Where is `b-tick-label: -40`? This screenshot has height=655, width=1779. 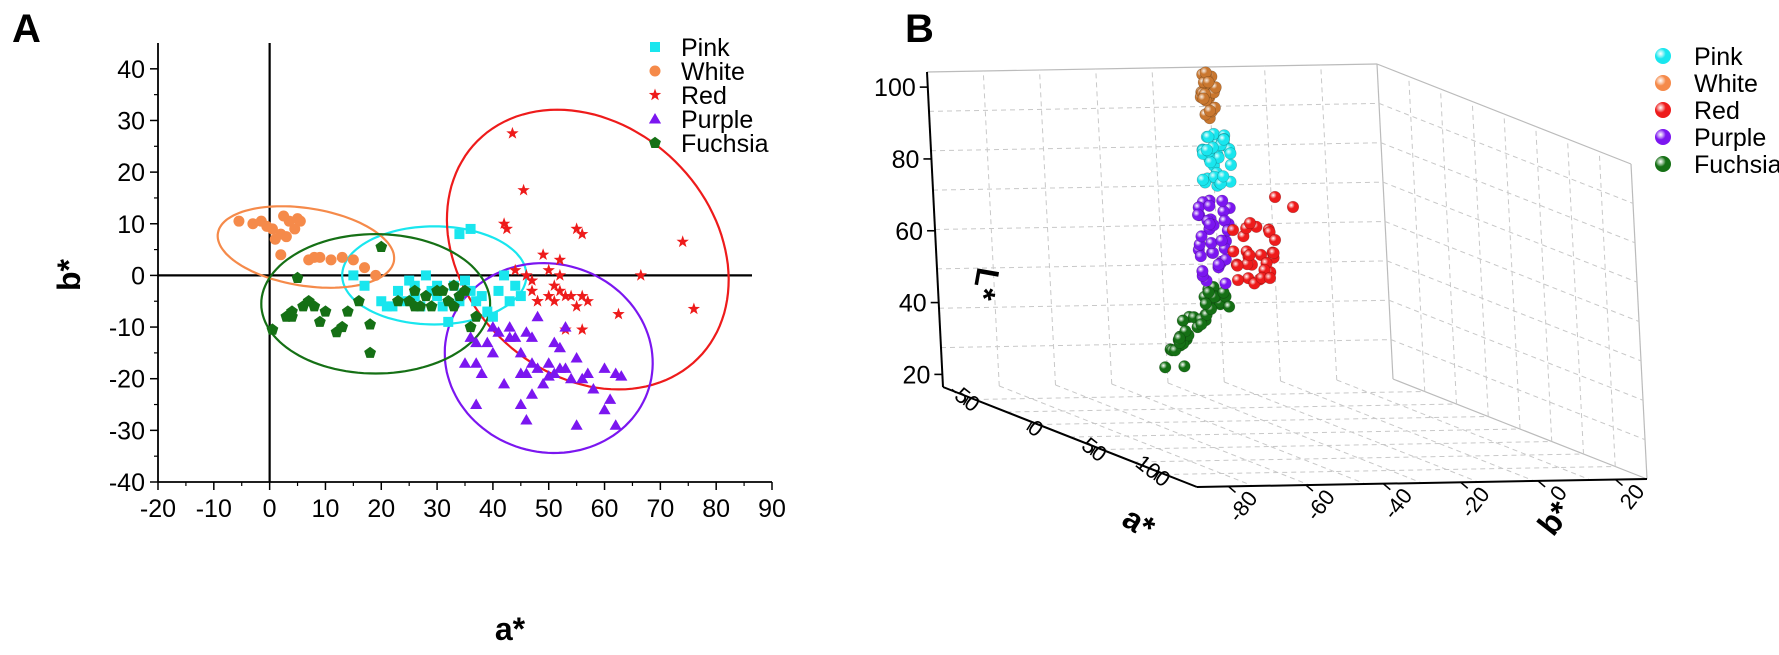 b-tick-label: -40 is located at coordinates (1397, 503).